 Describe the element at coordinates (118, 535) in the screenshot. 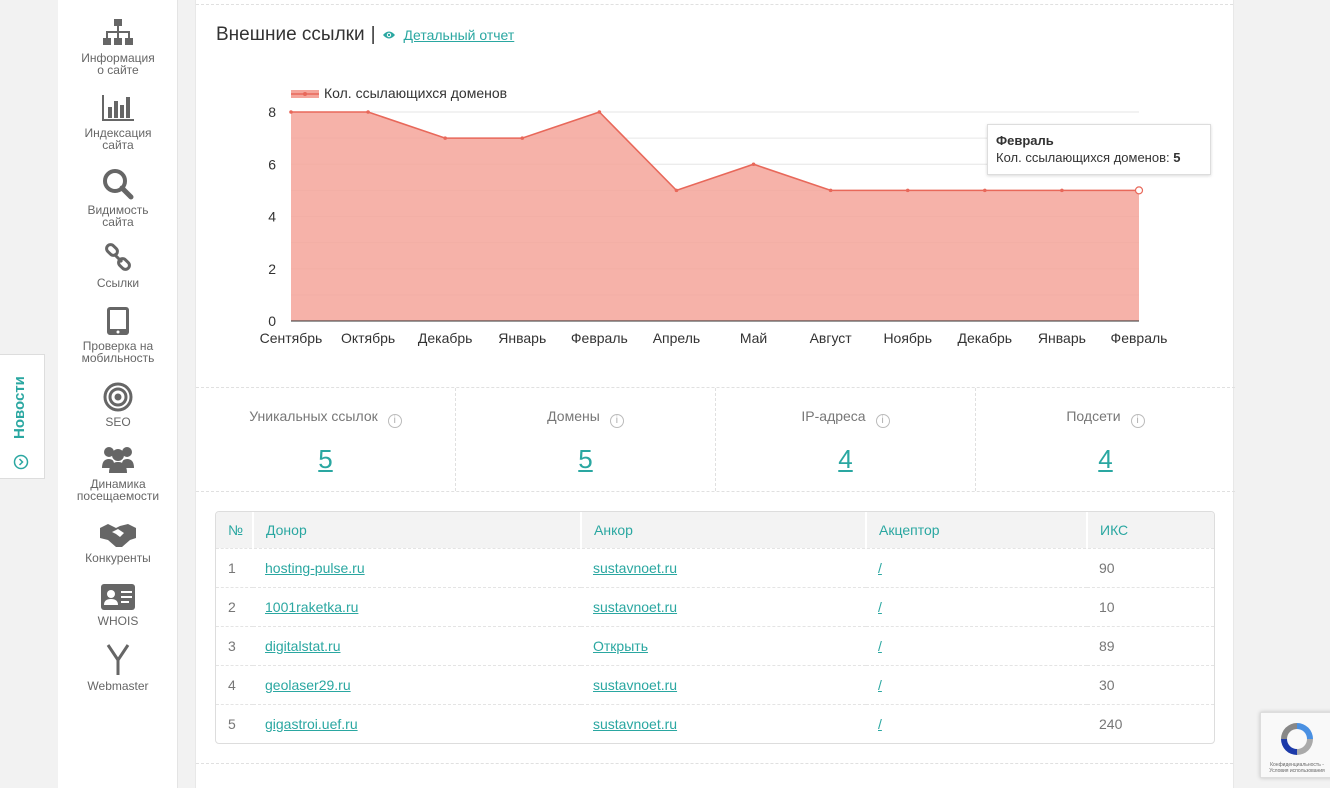

I see `handshake-icon` at that location.